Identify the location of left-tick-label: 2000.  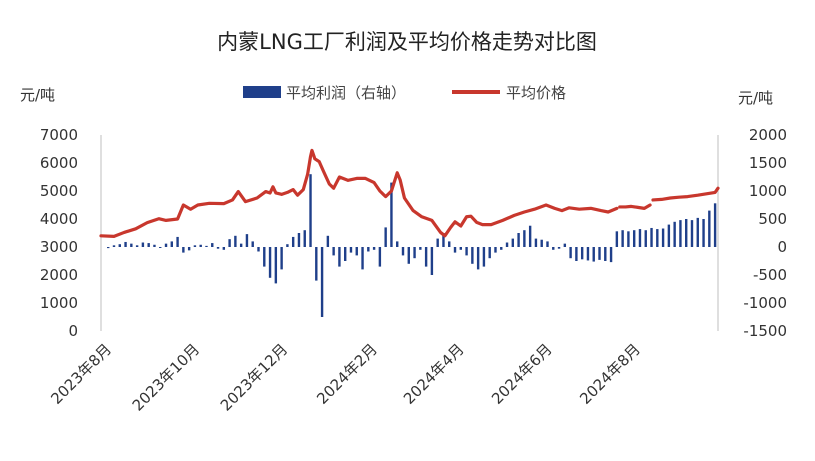
(59, 275).